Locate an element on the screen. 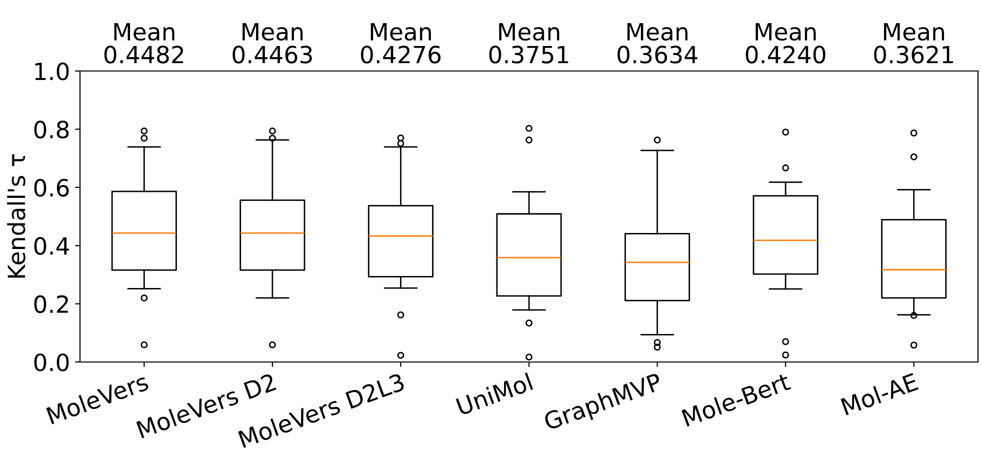 This screenshot has height=460, width=982. text: Mean 0.3621 is located at coordinates (913, 43).